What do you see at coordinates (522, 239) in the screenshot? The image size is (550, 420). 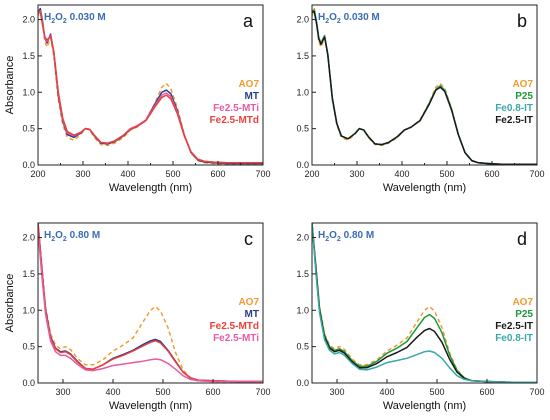 I see `panel-letter: d` at bounding box center [522, 239].